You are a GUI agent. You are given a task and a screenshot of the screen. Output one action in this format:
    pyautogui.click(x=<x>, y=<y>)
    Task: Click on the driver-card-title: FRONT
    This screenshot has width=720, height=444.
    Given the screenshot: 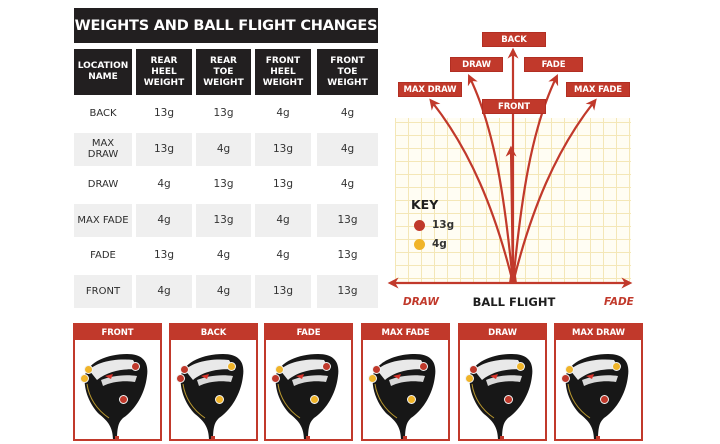 What is the action you would take?
    pyautogui.click(x=117, y=332)
    